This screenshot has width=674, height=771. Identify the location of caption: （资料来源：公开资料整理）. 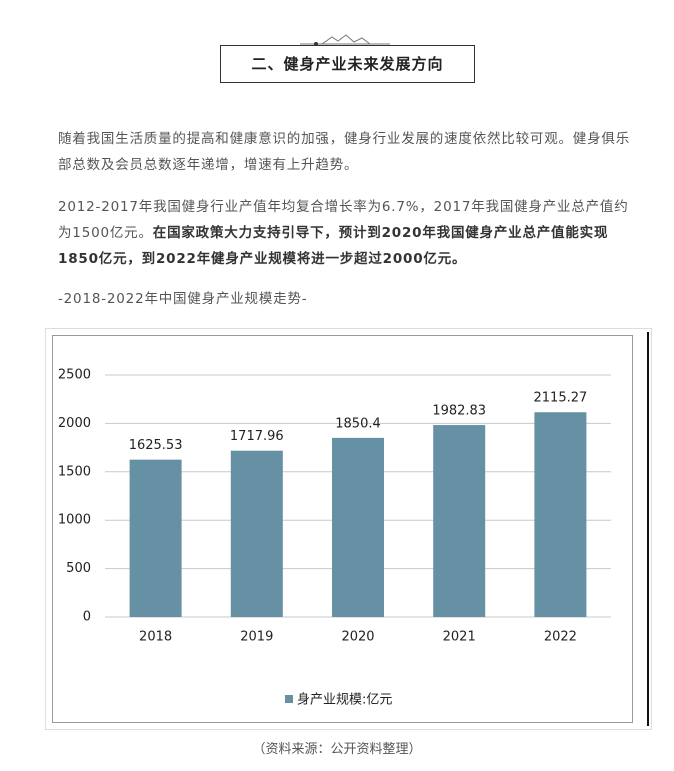
(337, 749).